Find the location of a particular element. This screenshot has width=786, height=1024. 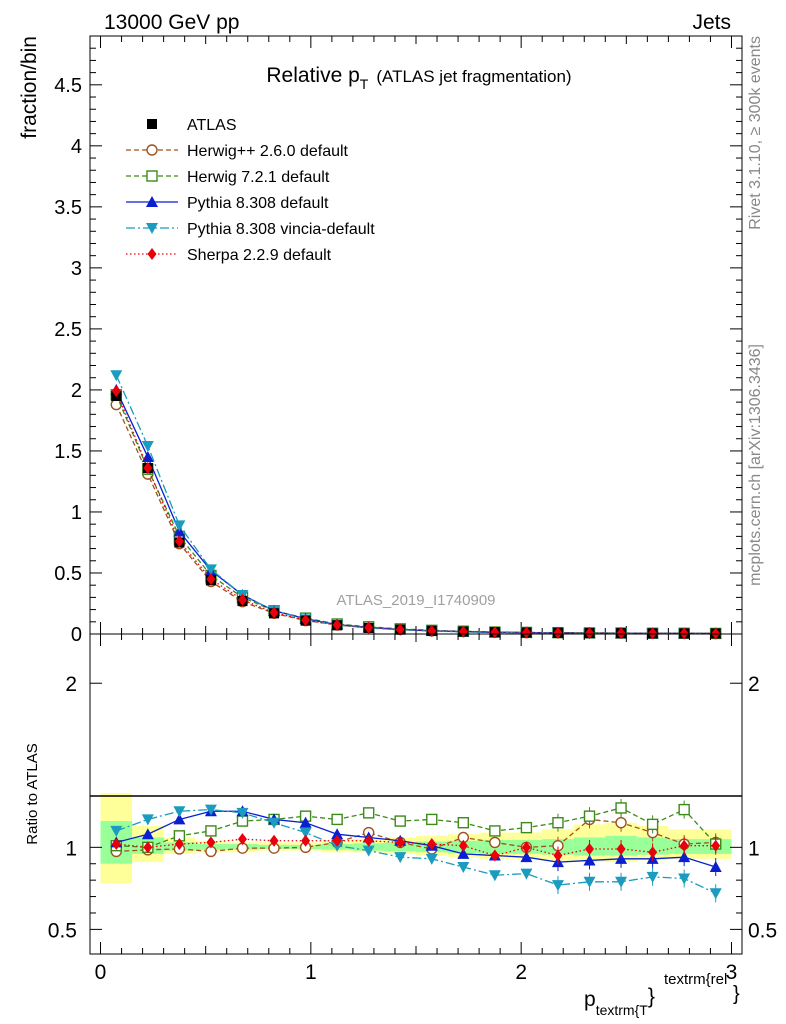

ratio-series-sherpa-2-2-9-default is located at coordinates (416, 849).